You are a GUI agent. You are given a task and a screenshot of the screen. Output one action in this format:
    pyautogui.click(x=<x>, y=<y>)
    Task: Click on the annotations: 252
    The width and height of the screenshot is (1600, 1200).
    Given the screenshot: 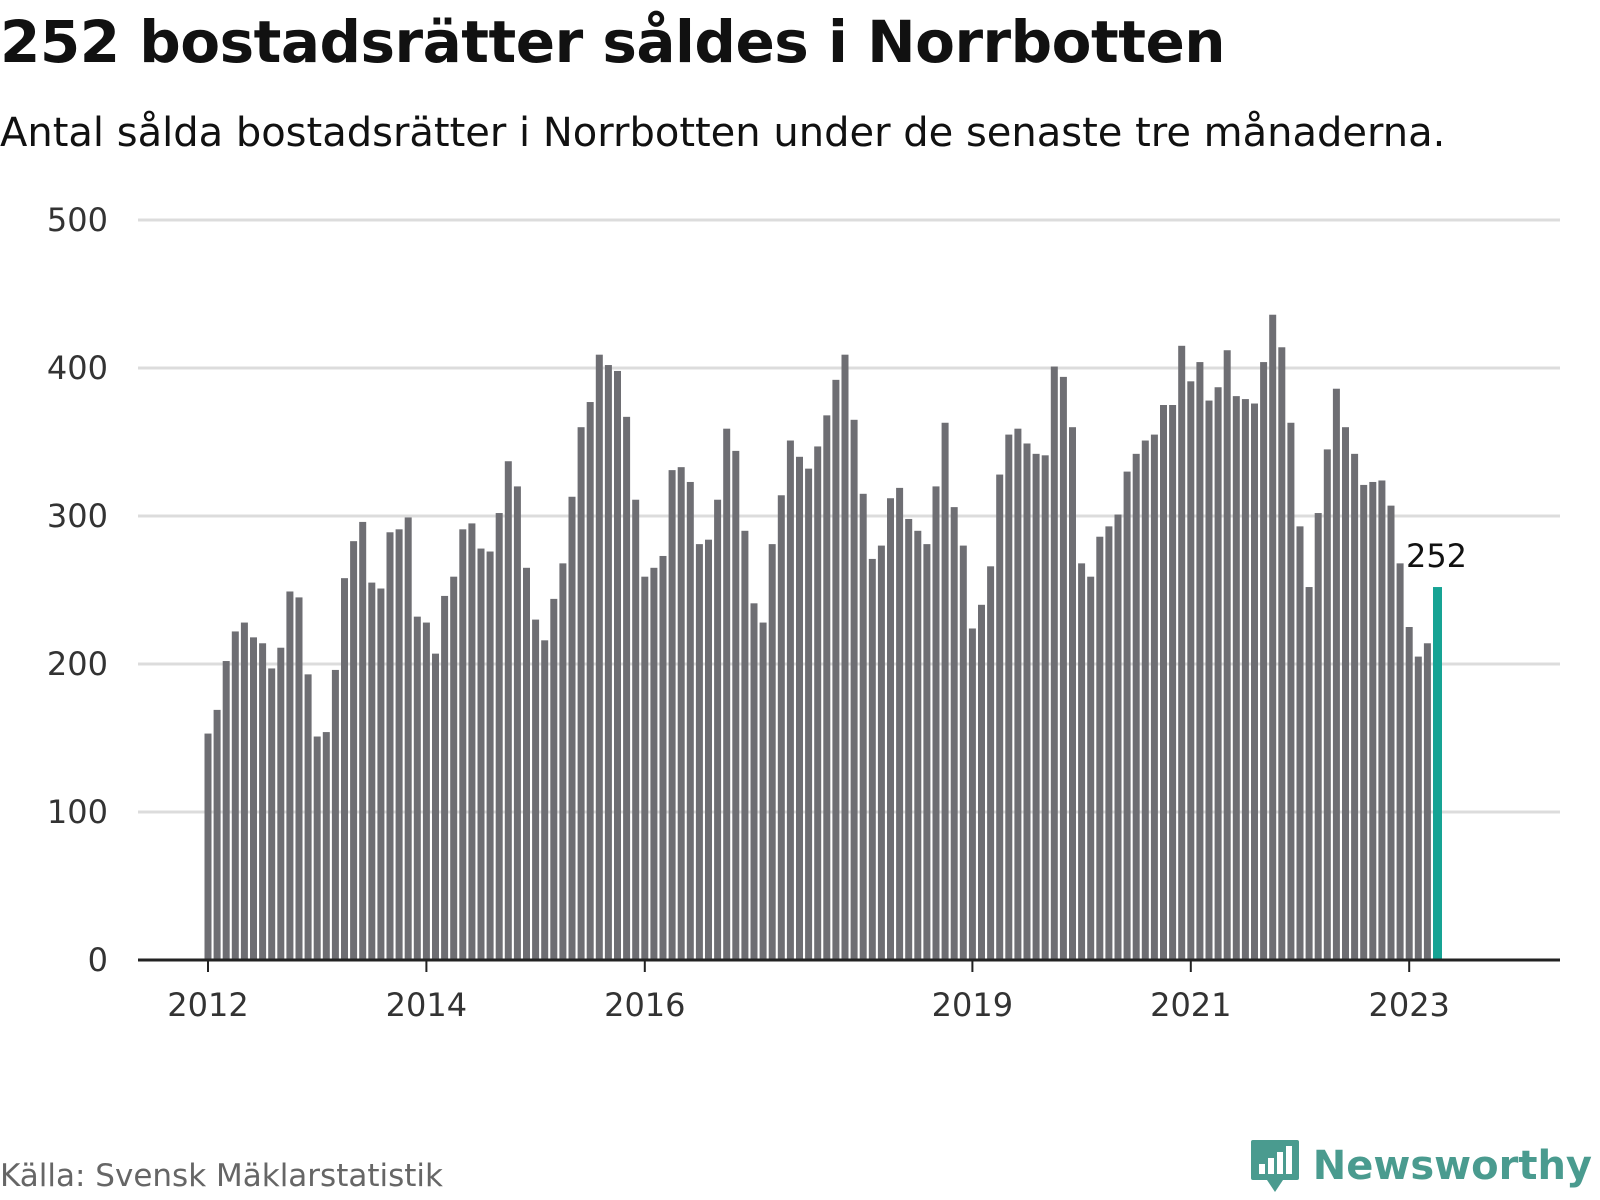 What is the action you would take?
    pyautogui.click(x=1436, y=556)
    